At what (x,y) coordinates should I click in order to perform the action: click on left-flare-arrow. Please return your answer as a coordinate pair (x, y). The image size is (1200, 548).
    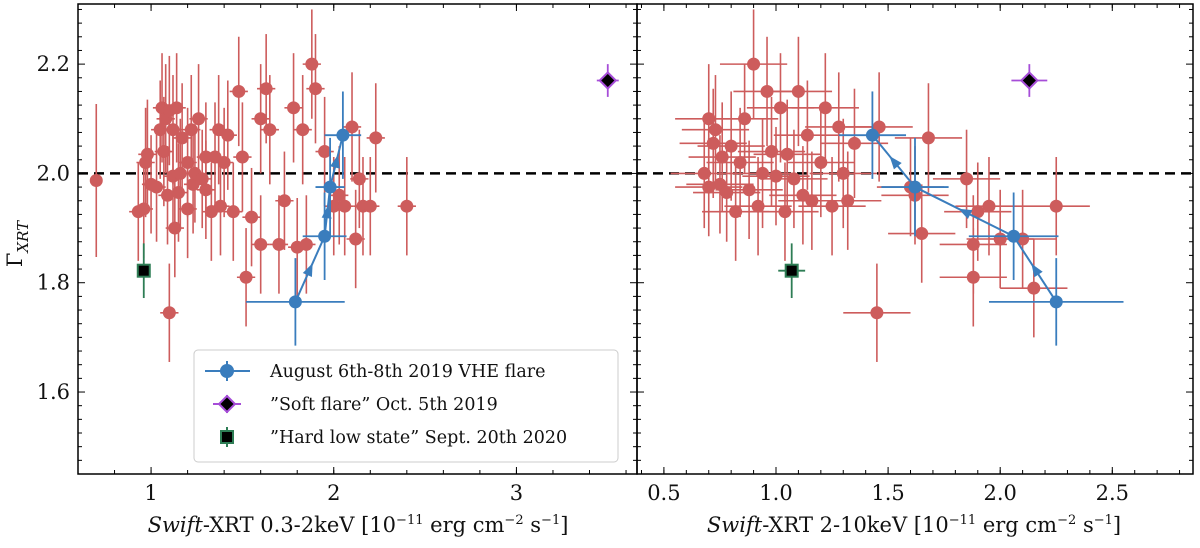
    Looking at the image, I should click on (307, 270).